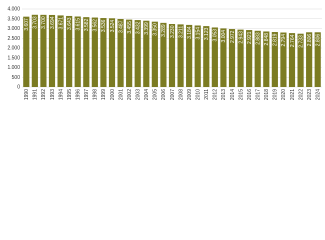 This screenshot has width=325, height=240. What do you see at coordinates (276, 39) in the screenshot?
I see `value-label: 2.819` at bounding box center [276, 39].